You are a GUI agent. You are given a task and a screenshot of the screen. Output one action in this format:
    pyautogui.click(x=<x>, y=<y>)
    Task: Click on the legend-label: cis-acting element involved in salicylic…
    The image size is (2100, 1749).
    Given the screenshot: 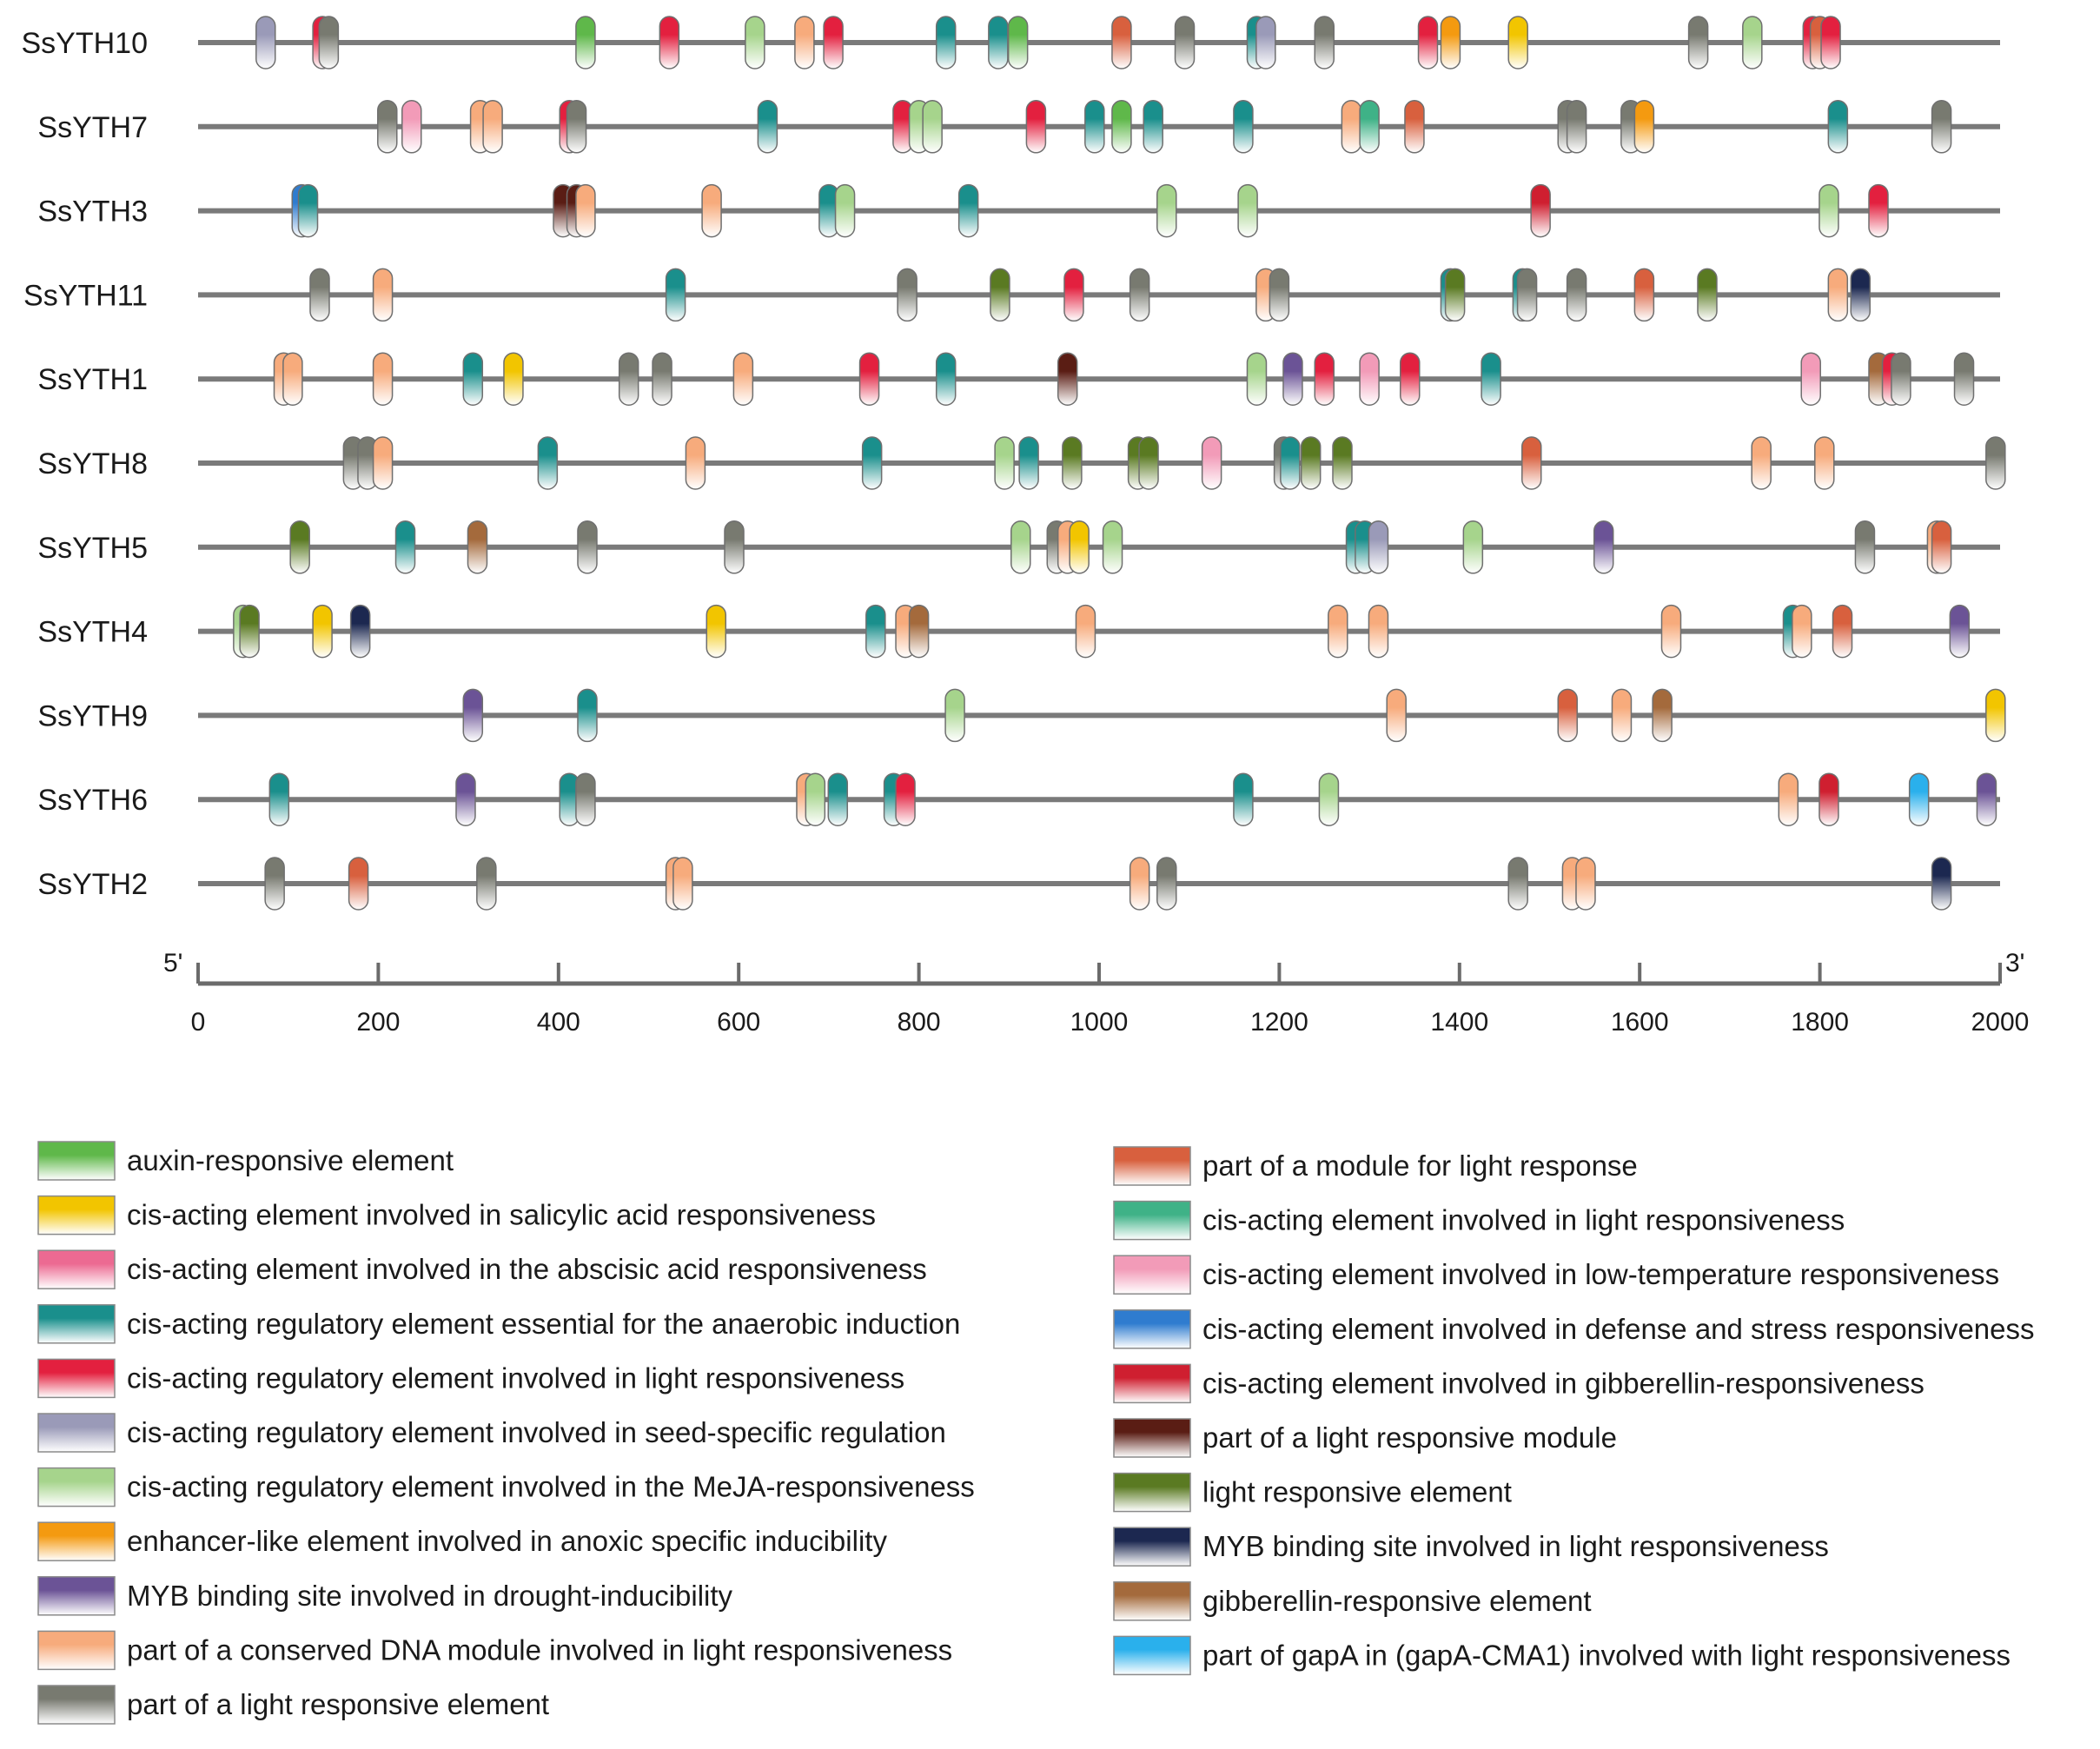 What is the action you would take?
    pyautogui.click(x=501, y=1215)
    